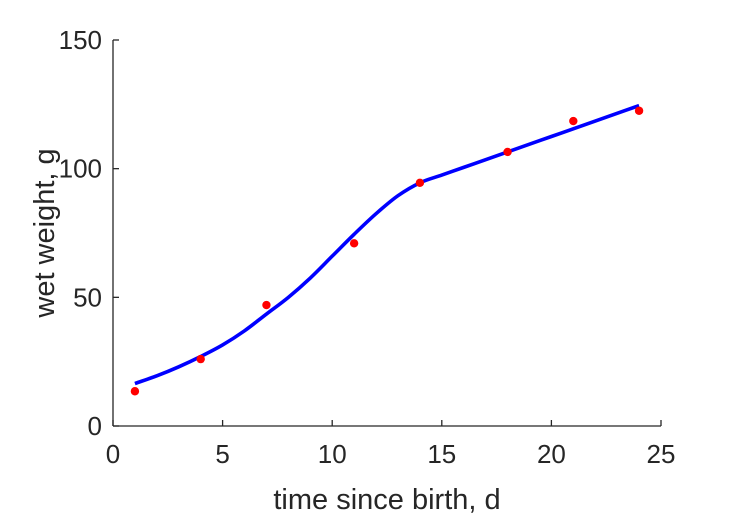 This screenshot has width=729, height=521. What do you see at coordinates (222, 454) in the screenshot?
I see `x-tick-label: 5` at bounding box center [222, 454].